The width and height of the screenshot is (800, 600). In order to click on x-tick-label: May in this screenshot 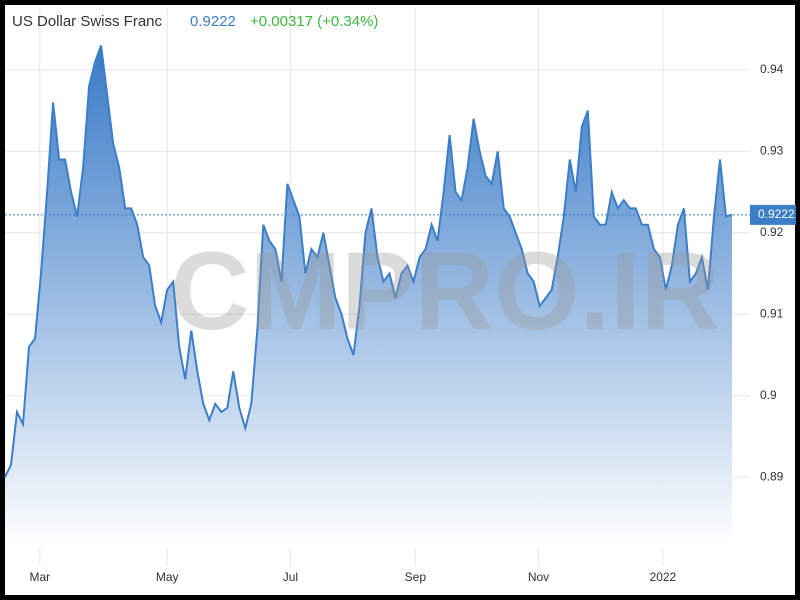, I will do `click(167, 577)`.